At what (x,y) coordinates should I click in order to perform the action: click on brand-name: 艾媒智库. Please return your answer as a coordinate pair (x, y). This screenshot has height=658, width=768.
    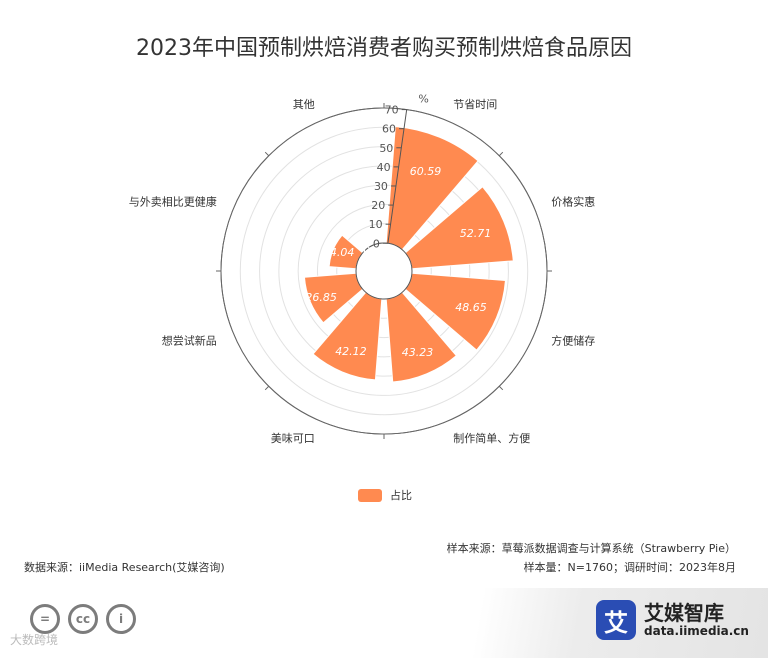
    Looking at the image, I should click on (684, 613).